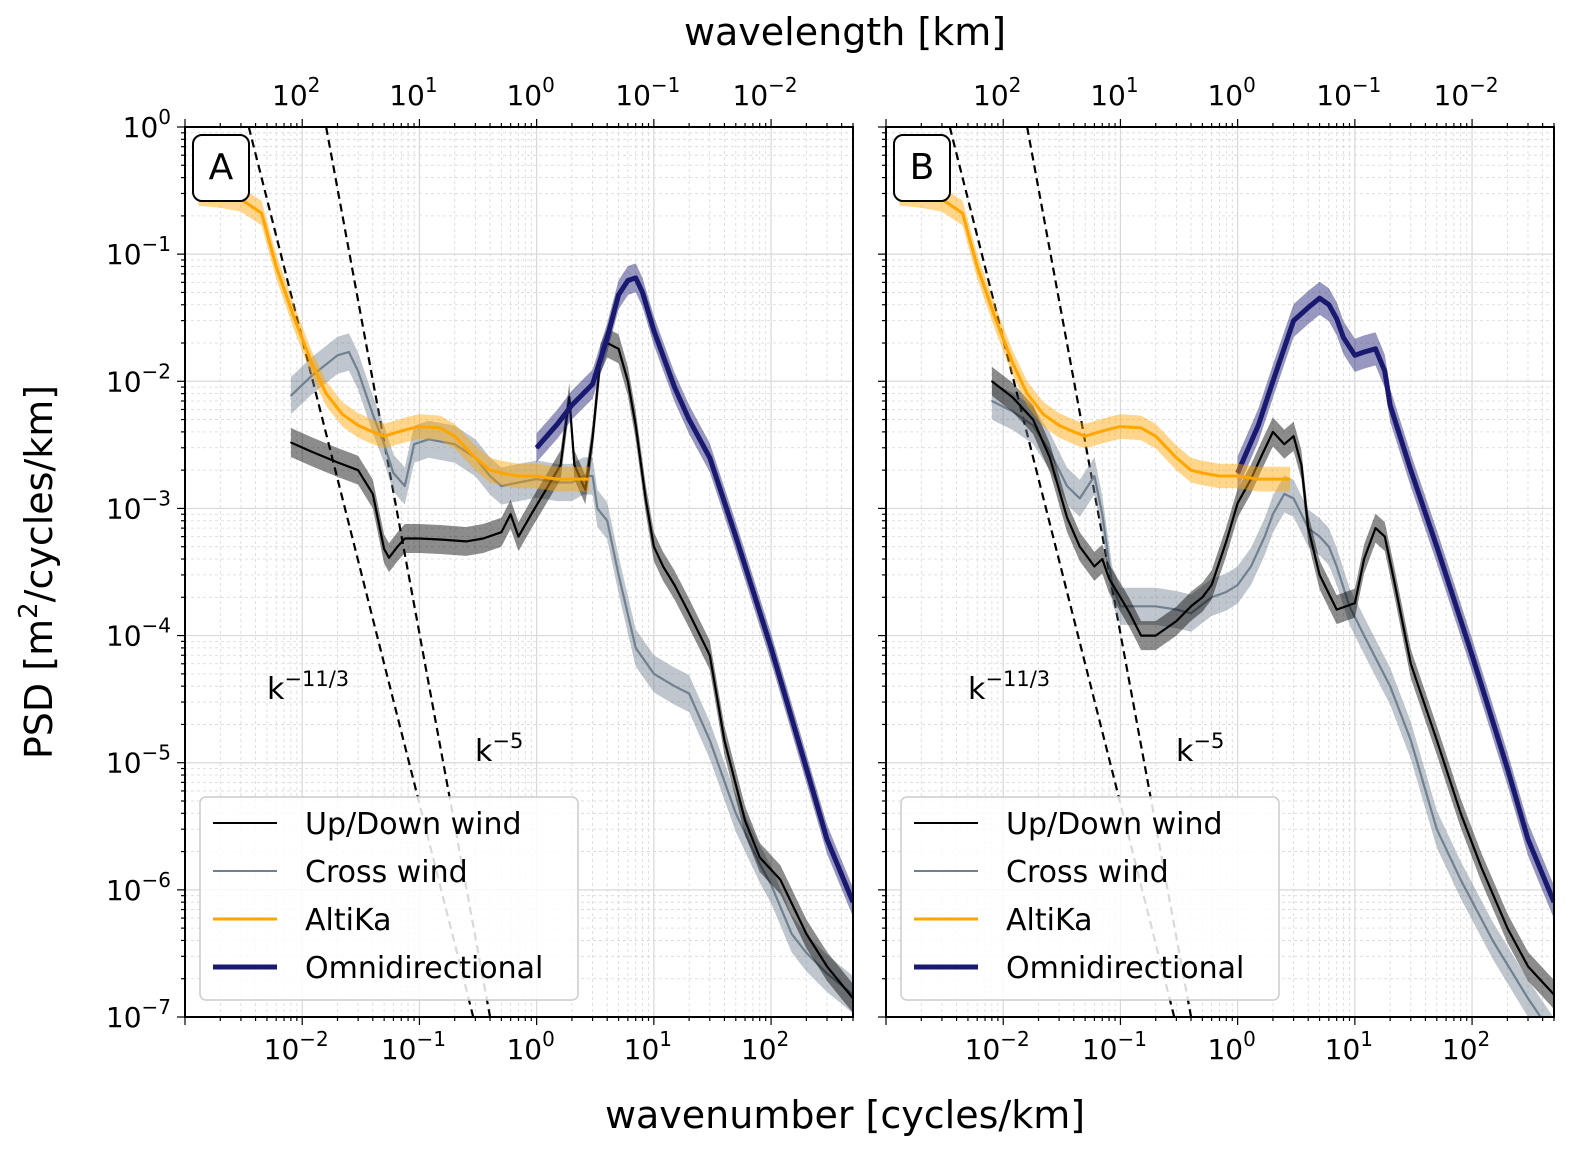 The width and height of the screenshot is (1596, 1174). Describe the element at coordinates (997, 1046) in the screenshot. I see `x-tick-label: 10⁻²` at that location.